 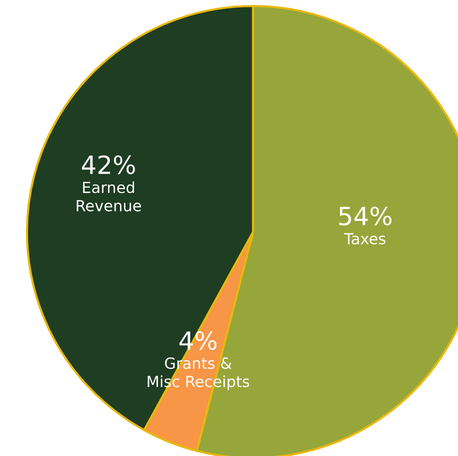 What do you see at coordinates (108, 164) in the screenshot?
I see `data-label: 42%` at bounding box center [108, 164].